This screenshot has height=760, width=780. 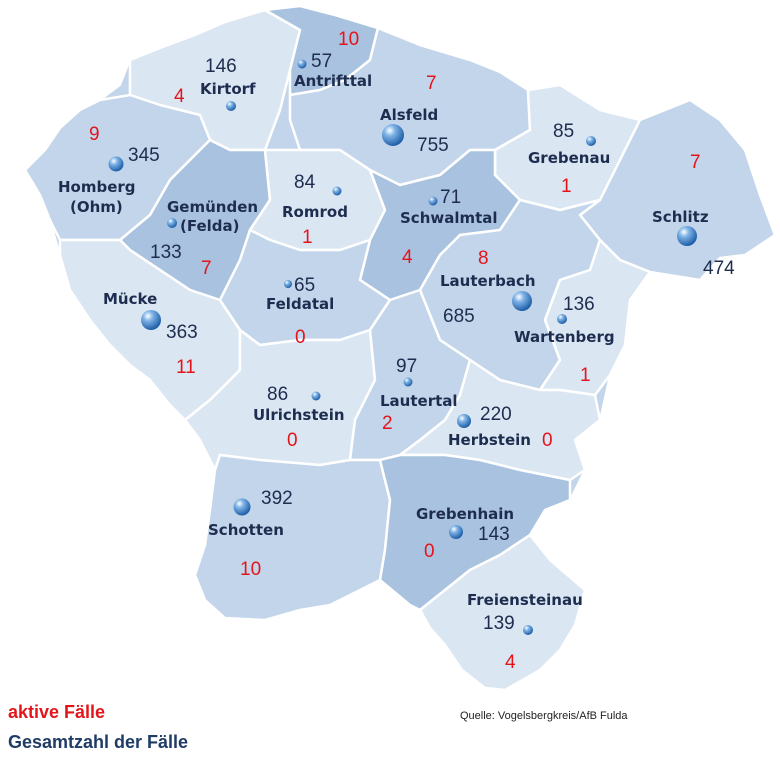 I want to click on town-name-schotten: Schotten, so click(x=246, y=530).